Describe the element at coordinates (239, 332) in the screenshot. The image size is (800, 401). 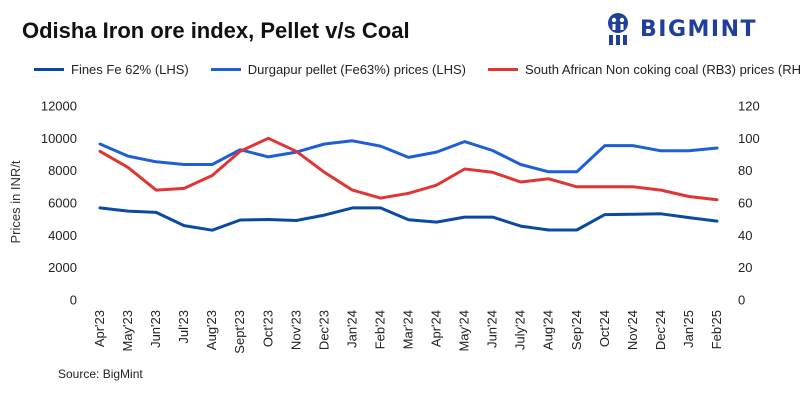
I see `x-tick-label: Sept'23` at that location.